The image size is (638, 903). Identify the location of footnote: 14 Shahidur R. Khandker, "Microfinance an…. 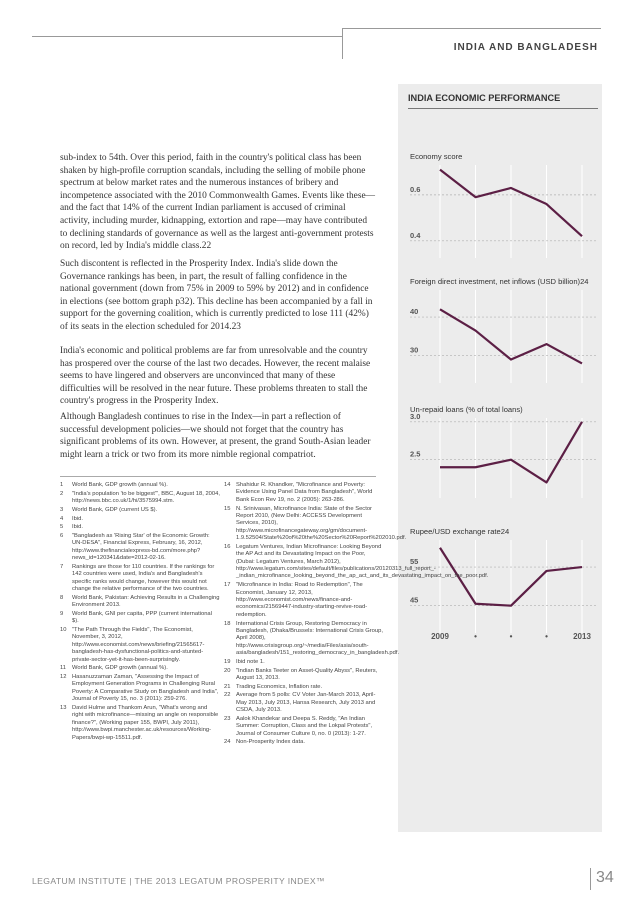
(304, 493).